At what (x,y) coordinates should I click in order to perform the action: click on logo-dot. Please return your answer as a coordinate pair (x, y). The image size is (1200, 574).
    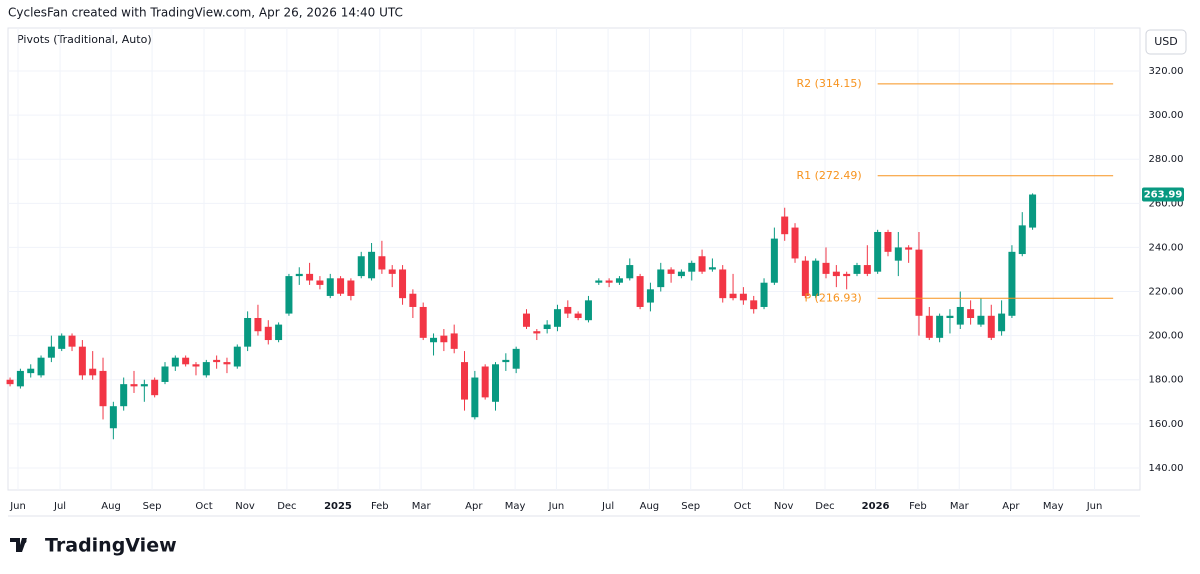
    Looking at the image, I should click on (24, 541).